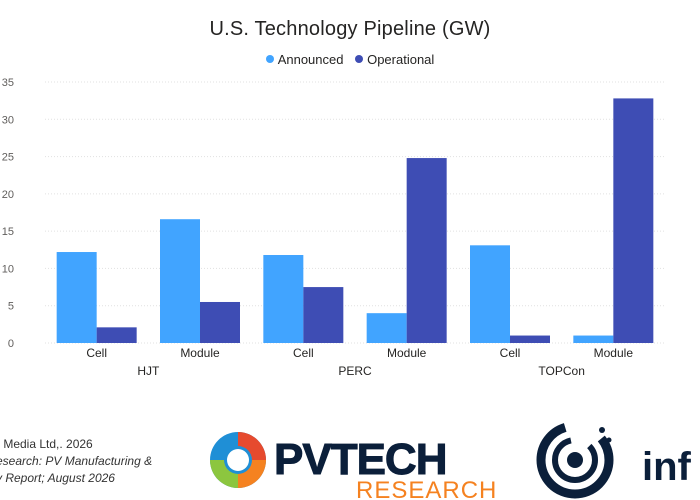 This screenshot has width=700, height=500. What do you see at coordinates (46, 444) in the screenshot?
I see `source-line-1: r Media Ltd,. 2026` at bounding box center [46, 444].